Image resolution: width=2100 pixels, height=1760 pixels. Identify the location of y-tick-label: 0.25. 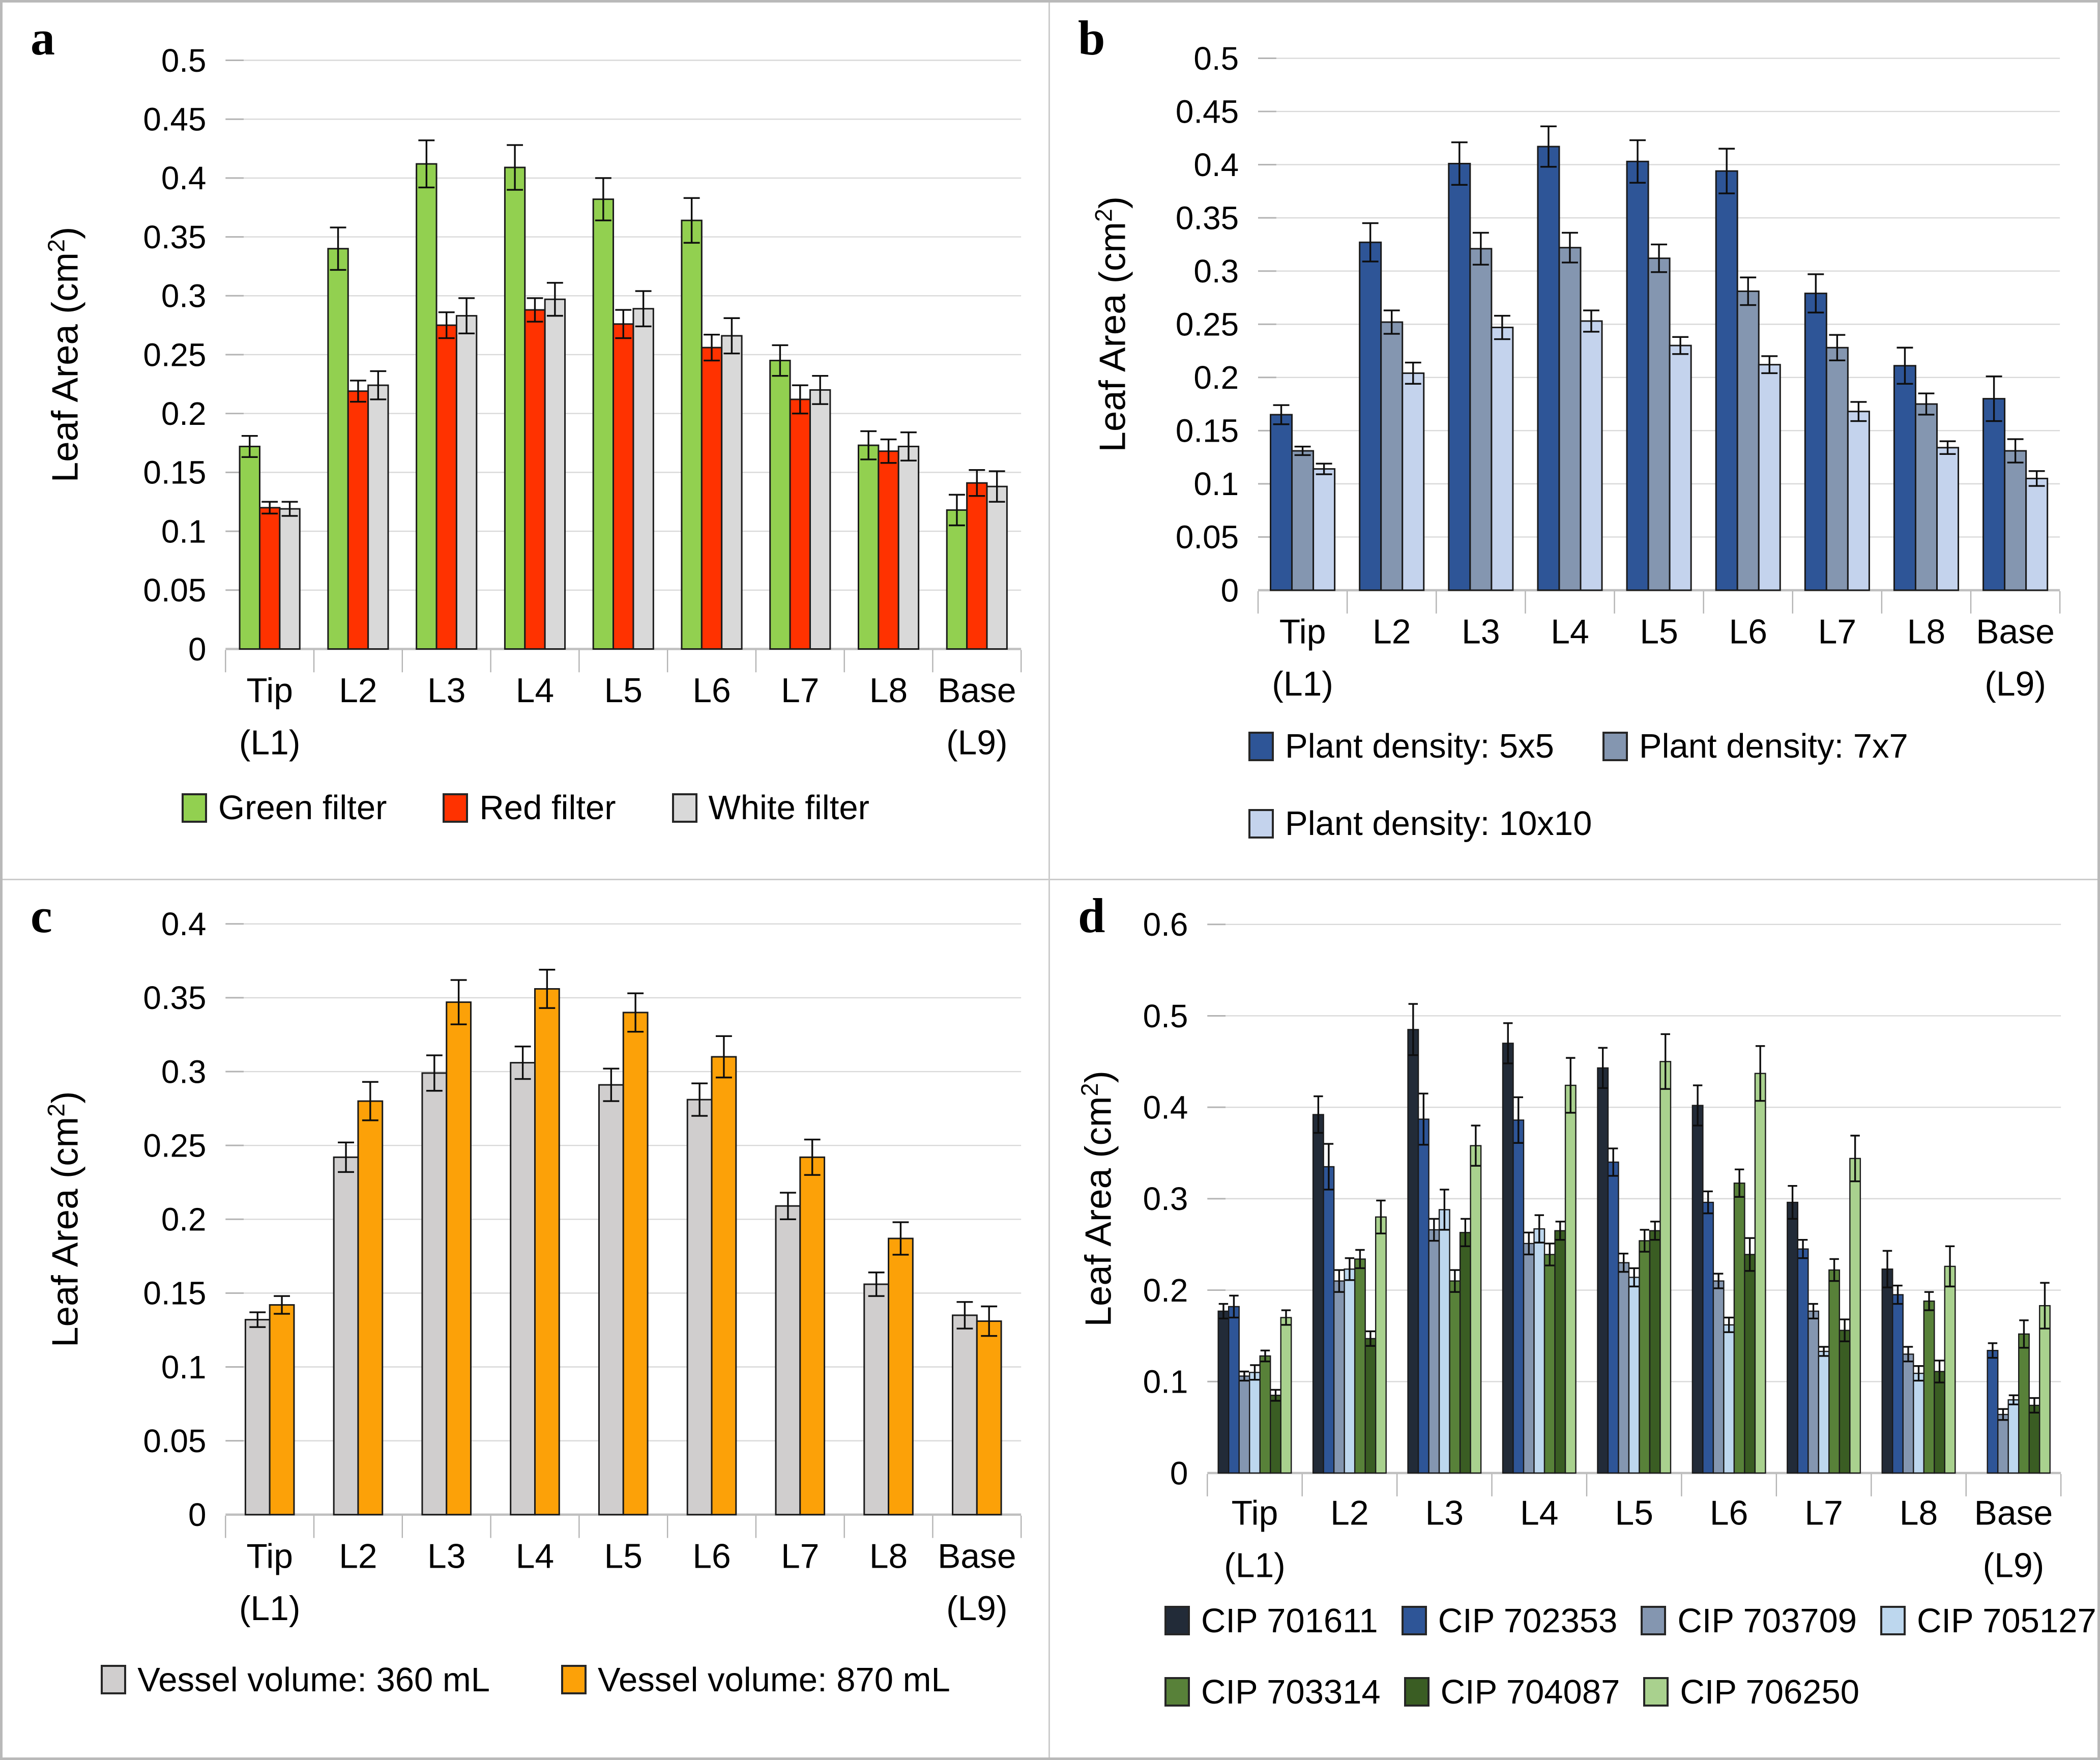
(174, 1145).